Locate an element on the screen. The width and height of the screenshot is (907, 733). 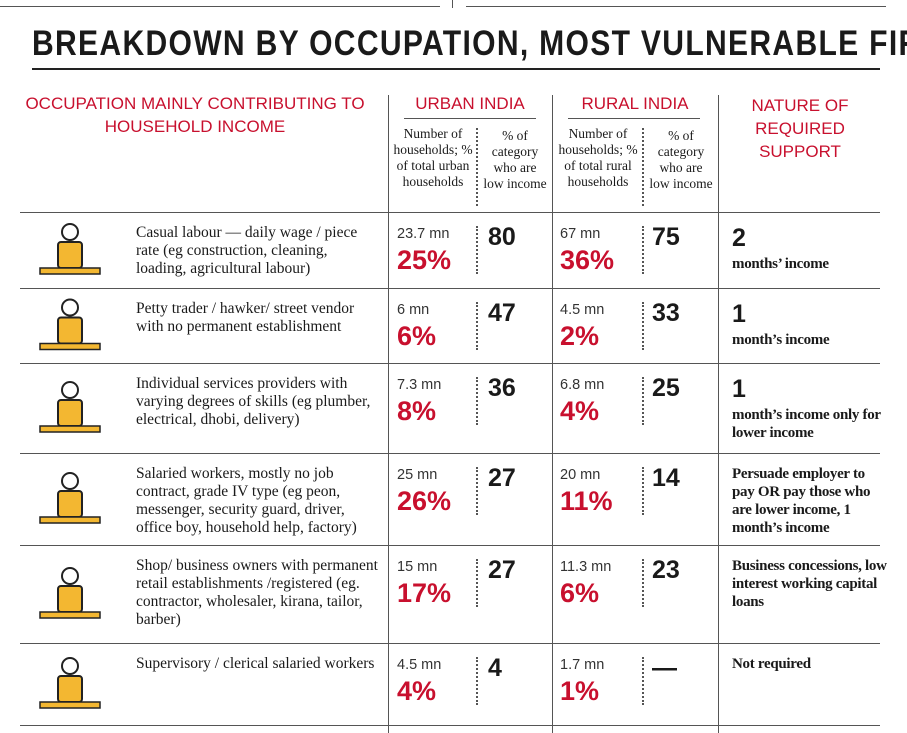
rural-households: 20 mn is located at coordinates (580, 475).